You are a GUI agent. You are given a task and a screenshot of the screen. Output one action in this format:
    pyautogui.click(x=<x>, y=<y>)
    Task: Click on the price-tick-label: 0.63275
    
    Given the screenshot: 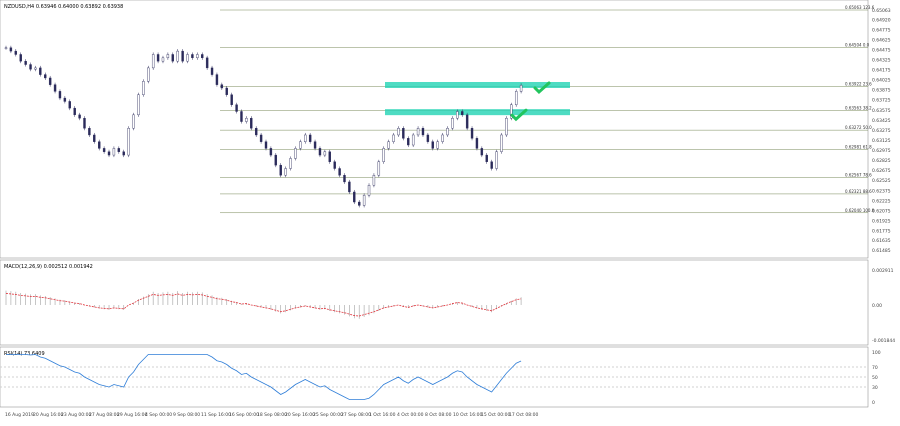 What is the action you would take?
    pyautogui.click(x=881, y=131)
    